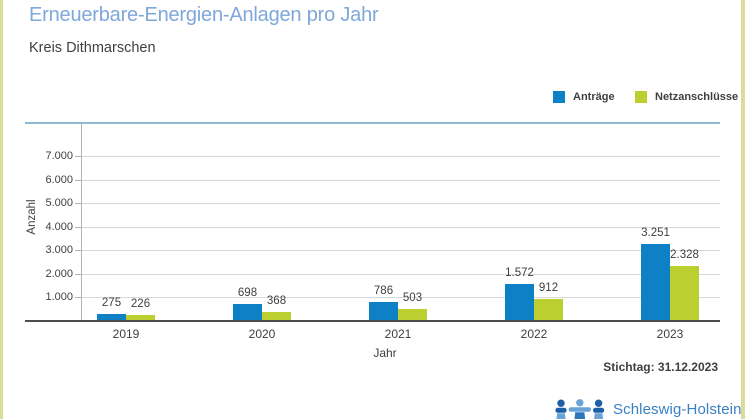  I want to click on bar-value-label: 275, so click(111, 303).